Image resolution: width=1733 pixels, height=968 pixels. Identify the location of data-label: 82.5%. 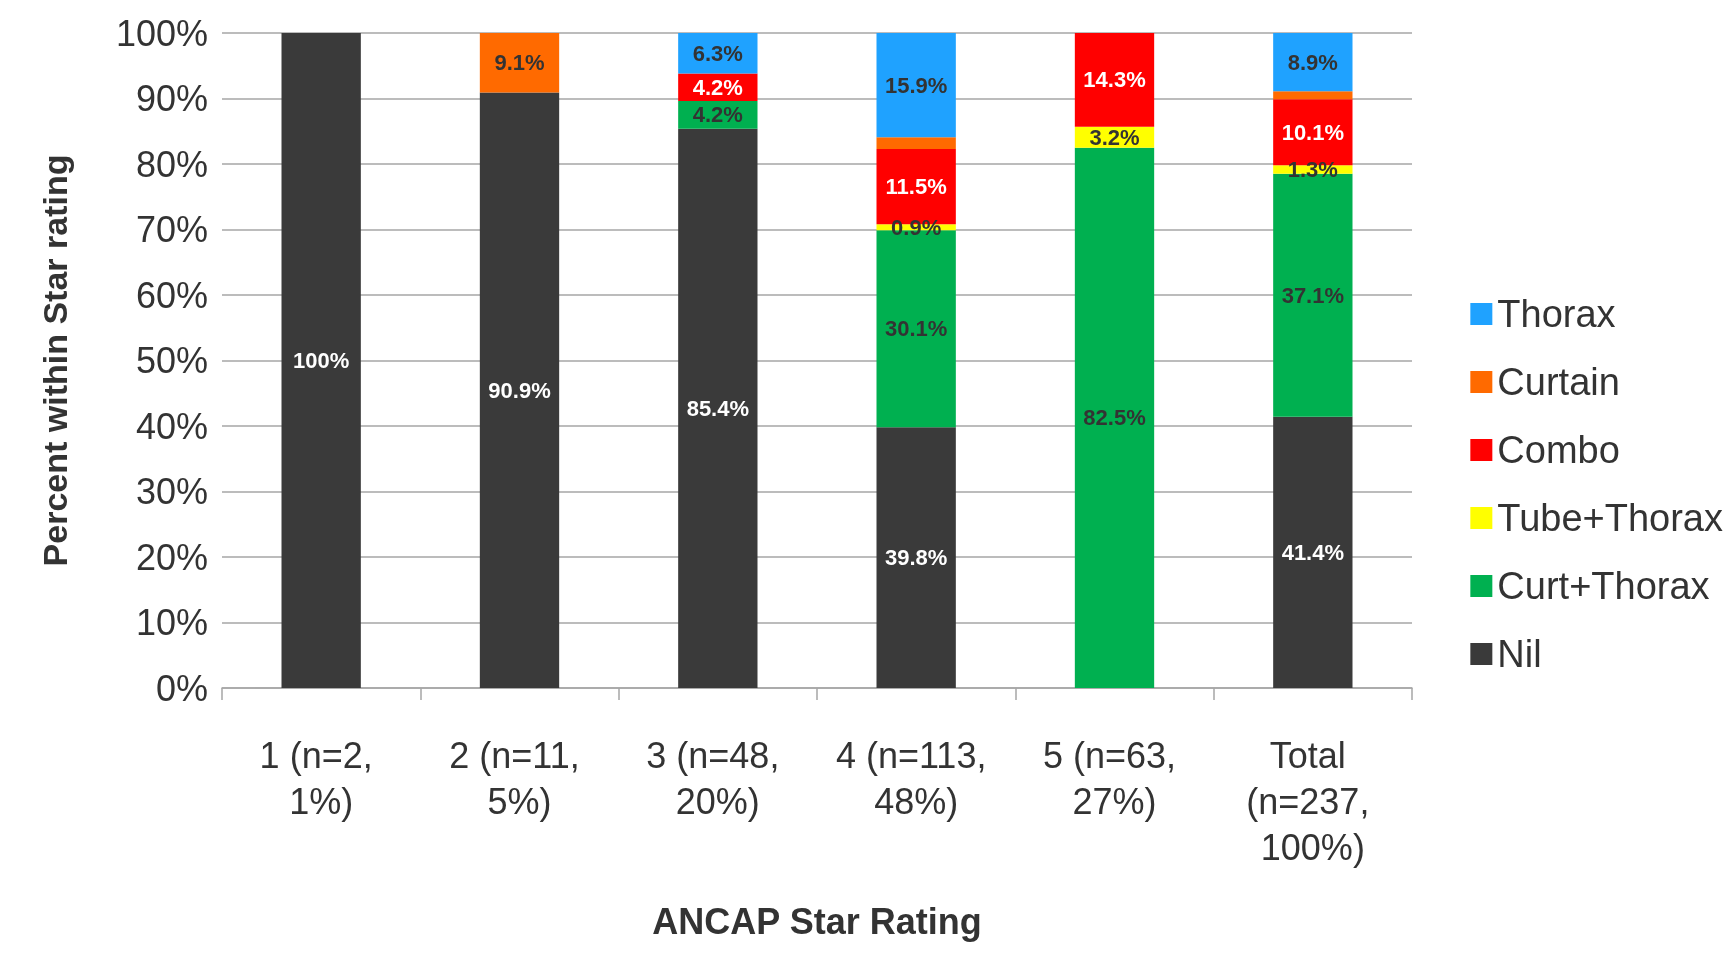
(1114, 418).